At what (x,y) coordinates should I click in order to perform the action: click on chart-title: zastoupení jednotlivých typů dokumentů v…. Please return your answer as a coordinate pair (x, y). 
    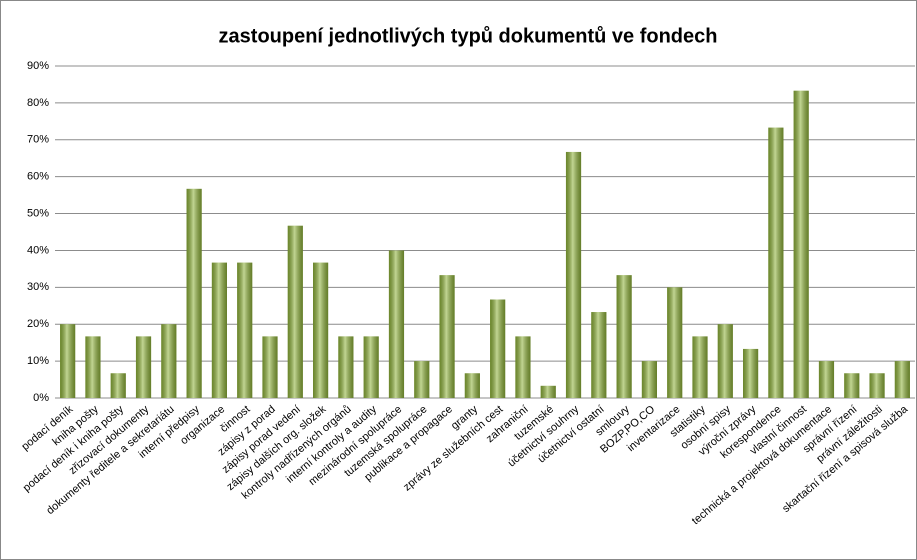
    Looking at the image, I should click on (468, 36).